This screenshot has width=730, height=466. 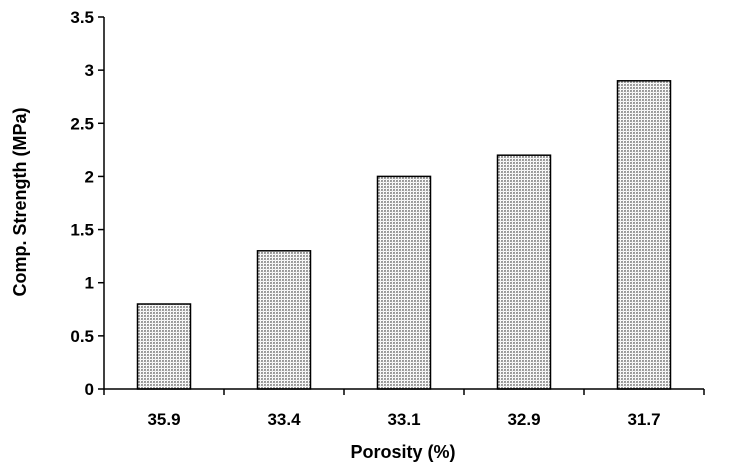 What do you see at coordinates (89, 176) in the screenshot?
I see `y-tick-label: 2` at bounding box center [89, 176].